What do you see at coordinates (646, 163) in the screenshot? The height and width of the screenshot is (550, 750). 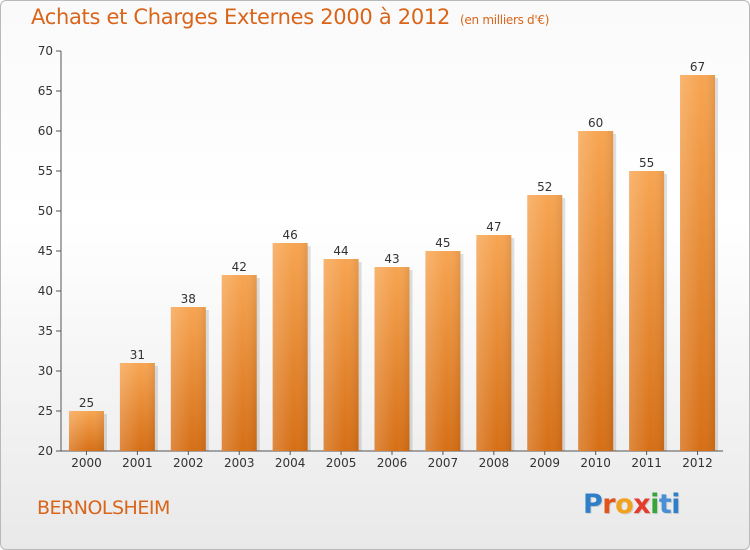 I see `data-label: 55` at bounding box center [646, 163].